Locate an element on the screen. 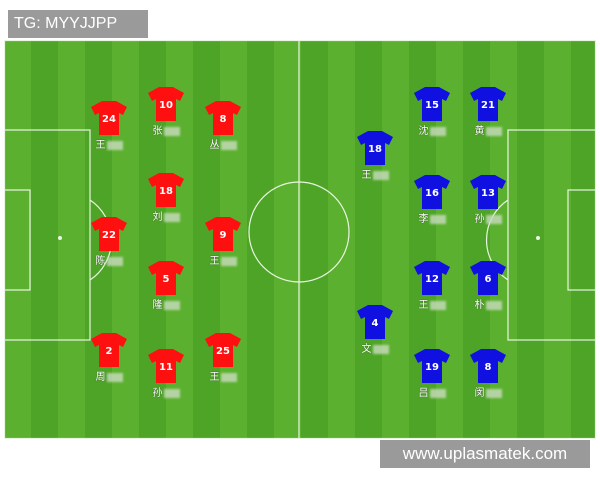 The image size is (600, 480). jersey-number: 10 is located at coordinates (166, 105).